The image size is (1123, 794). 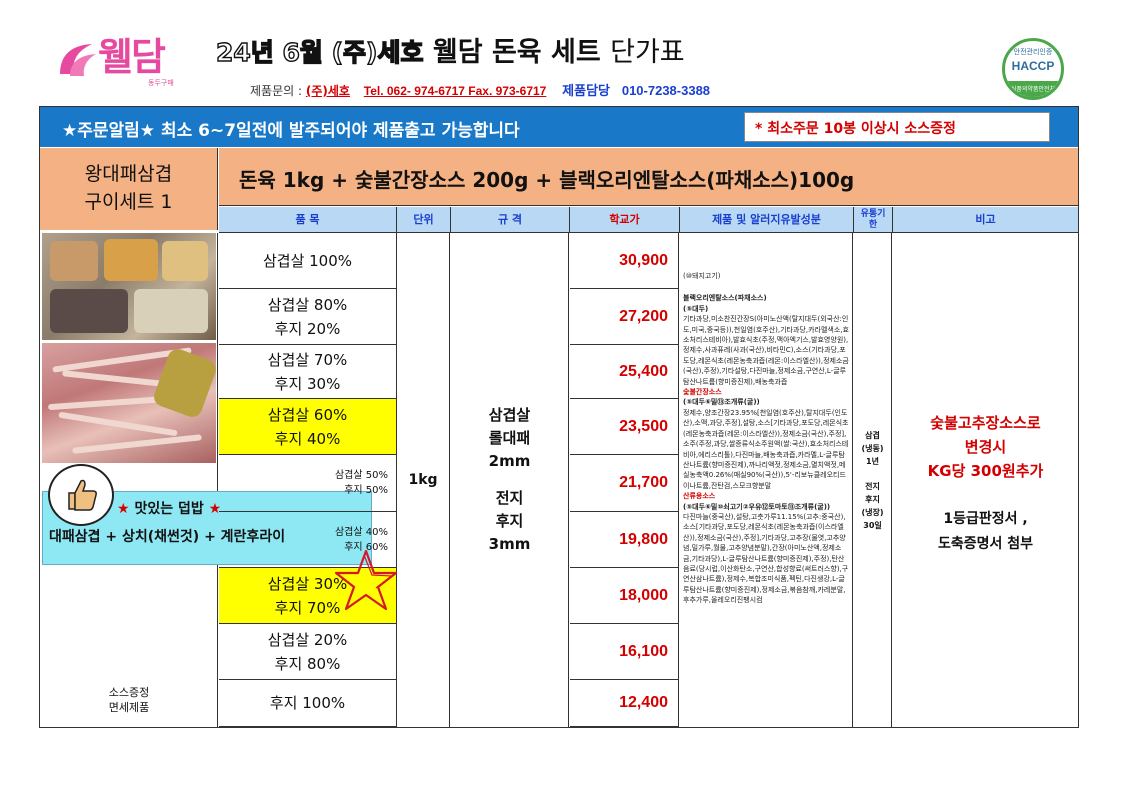 What do you see at coordinates (366, 547) in the screenshot?
I see `item-line: 후지 60%` at bounding box center [366, 547].